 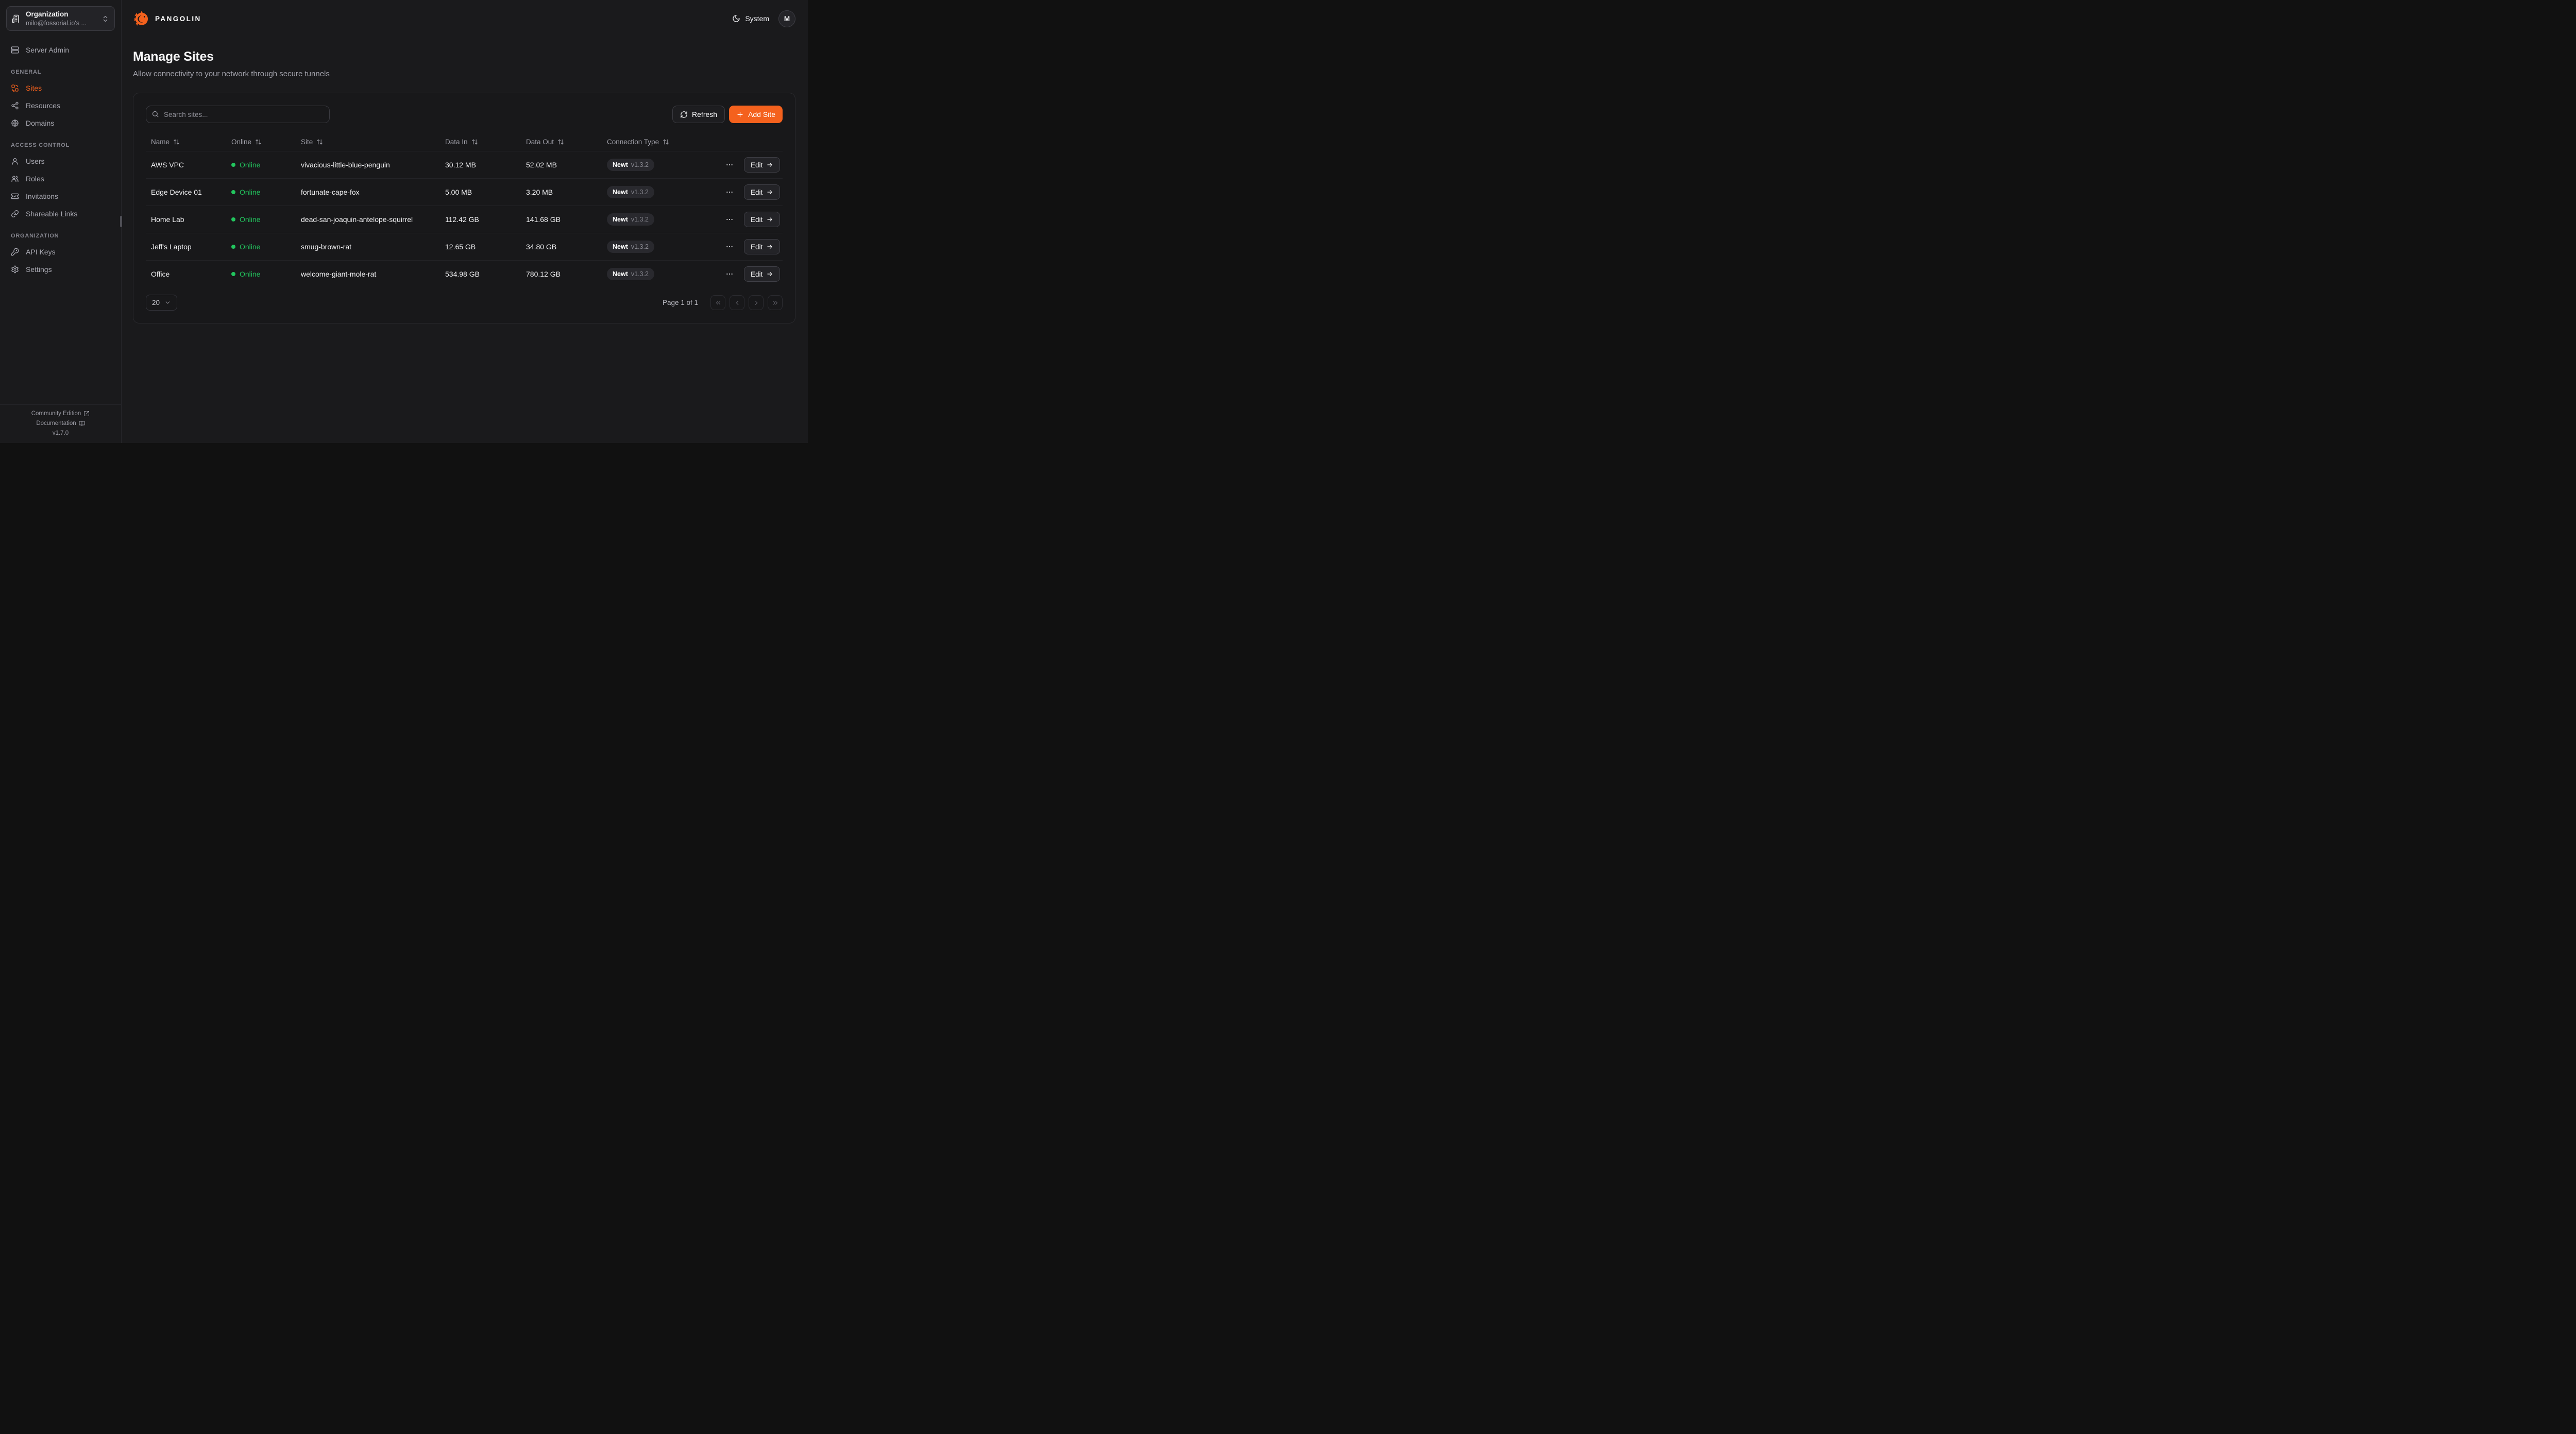 I want to click on page-size-value: 20, so click(x=156, y=302).